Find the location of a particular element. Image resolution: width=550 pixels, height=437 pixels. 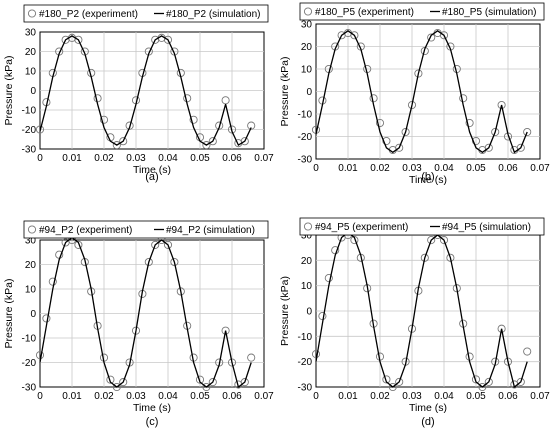

legend: #180_P5 (experiment) #180_P5 (simulation) is located at coordinates (422, 11).